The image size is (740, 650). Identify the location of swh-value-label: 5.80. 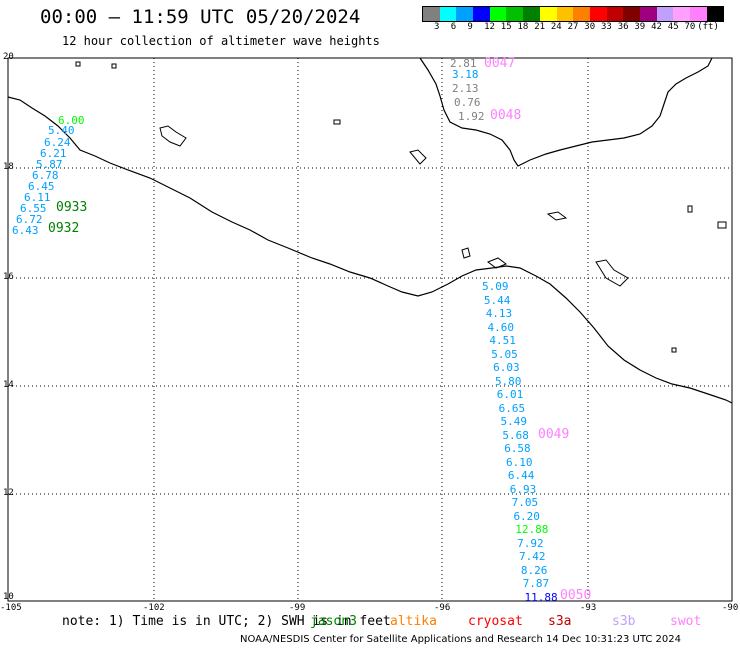
(508, 381).